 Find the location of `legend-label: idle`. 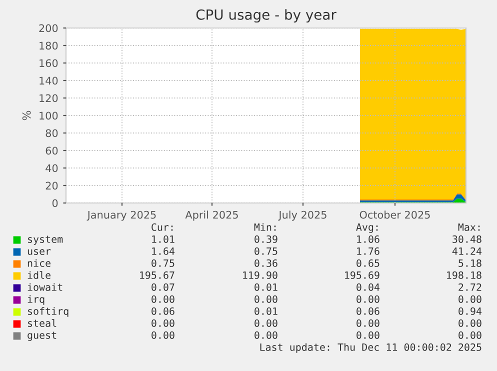

legend-label: idle is located at coordinates (39, 275).